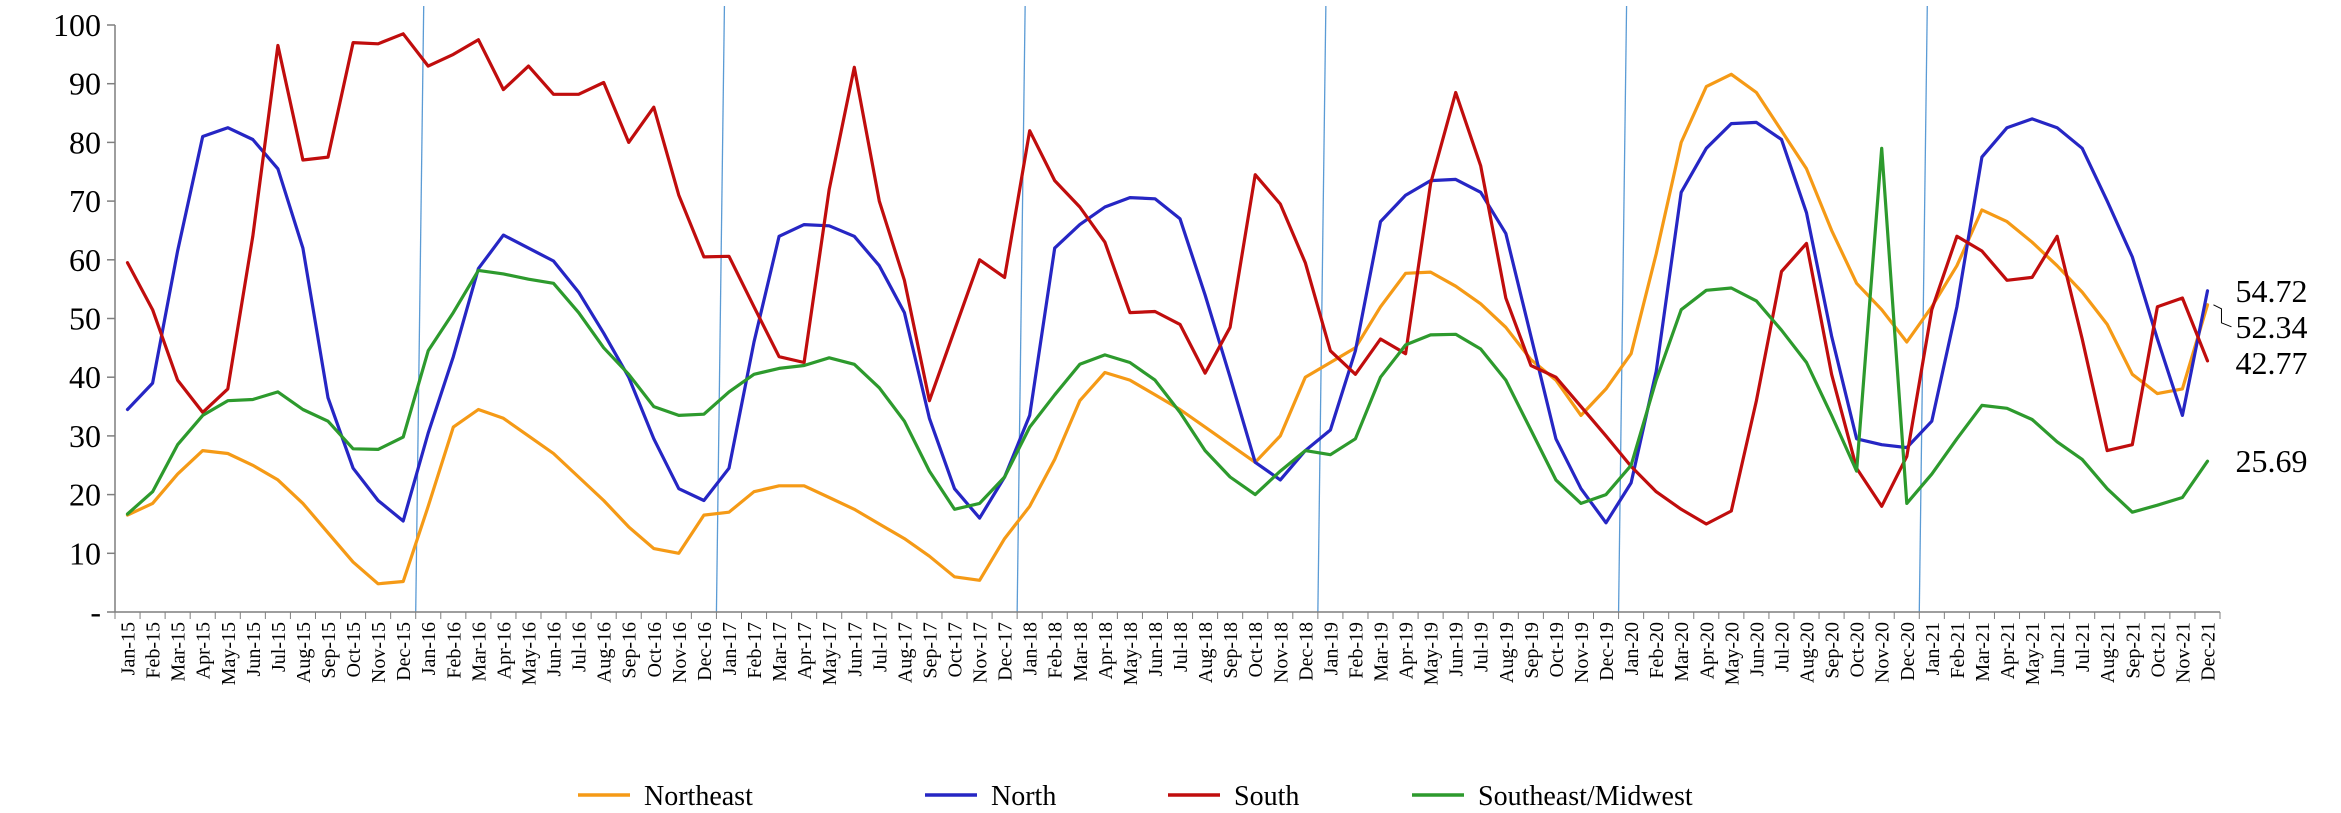 This screenshot has height=813, width=2341. Describe the element at coordinates (1256, 650) in the screenshot. I see `x-tick-label: Oct-18` at that location.